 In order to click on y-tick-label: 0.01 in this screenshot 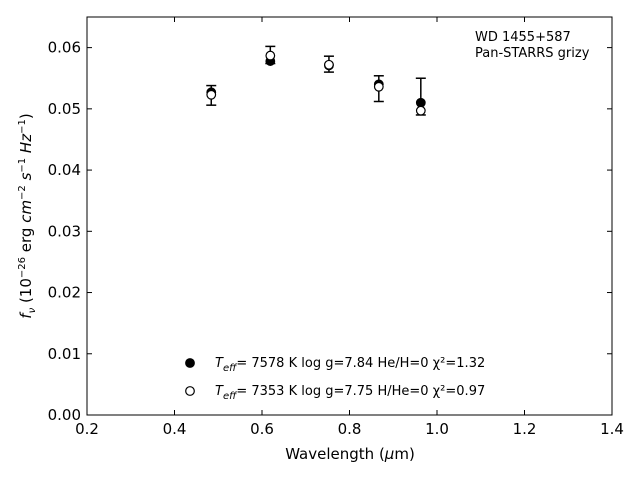, I will do `click(64, 354)`.